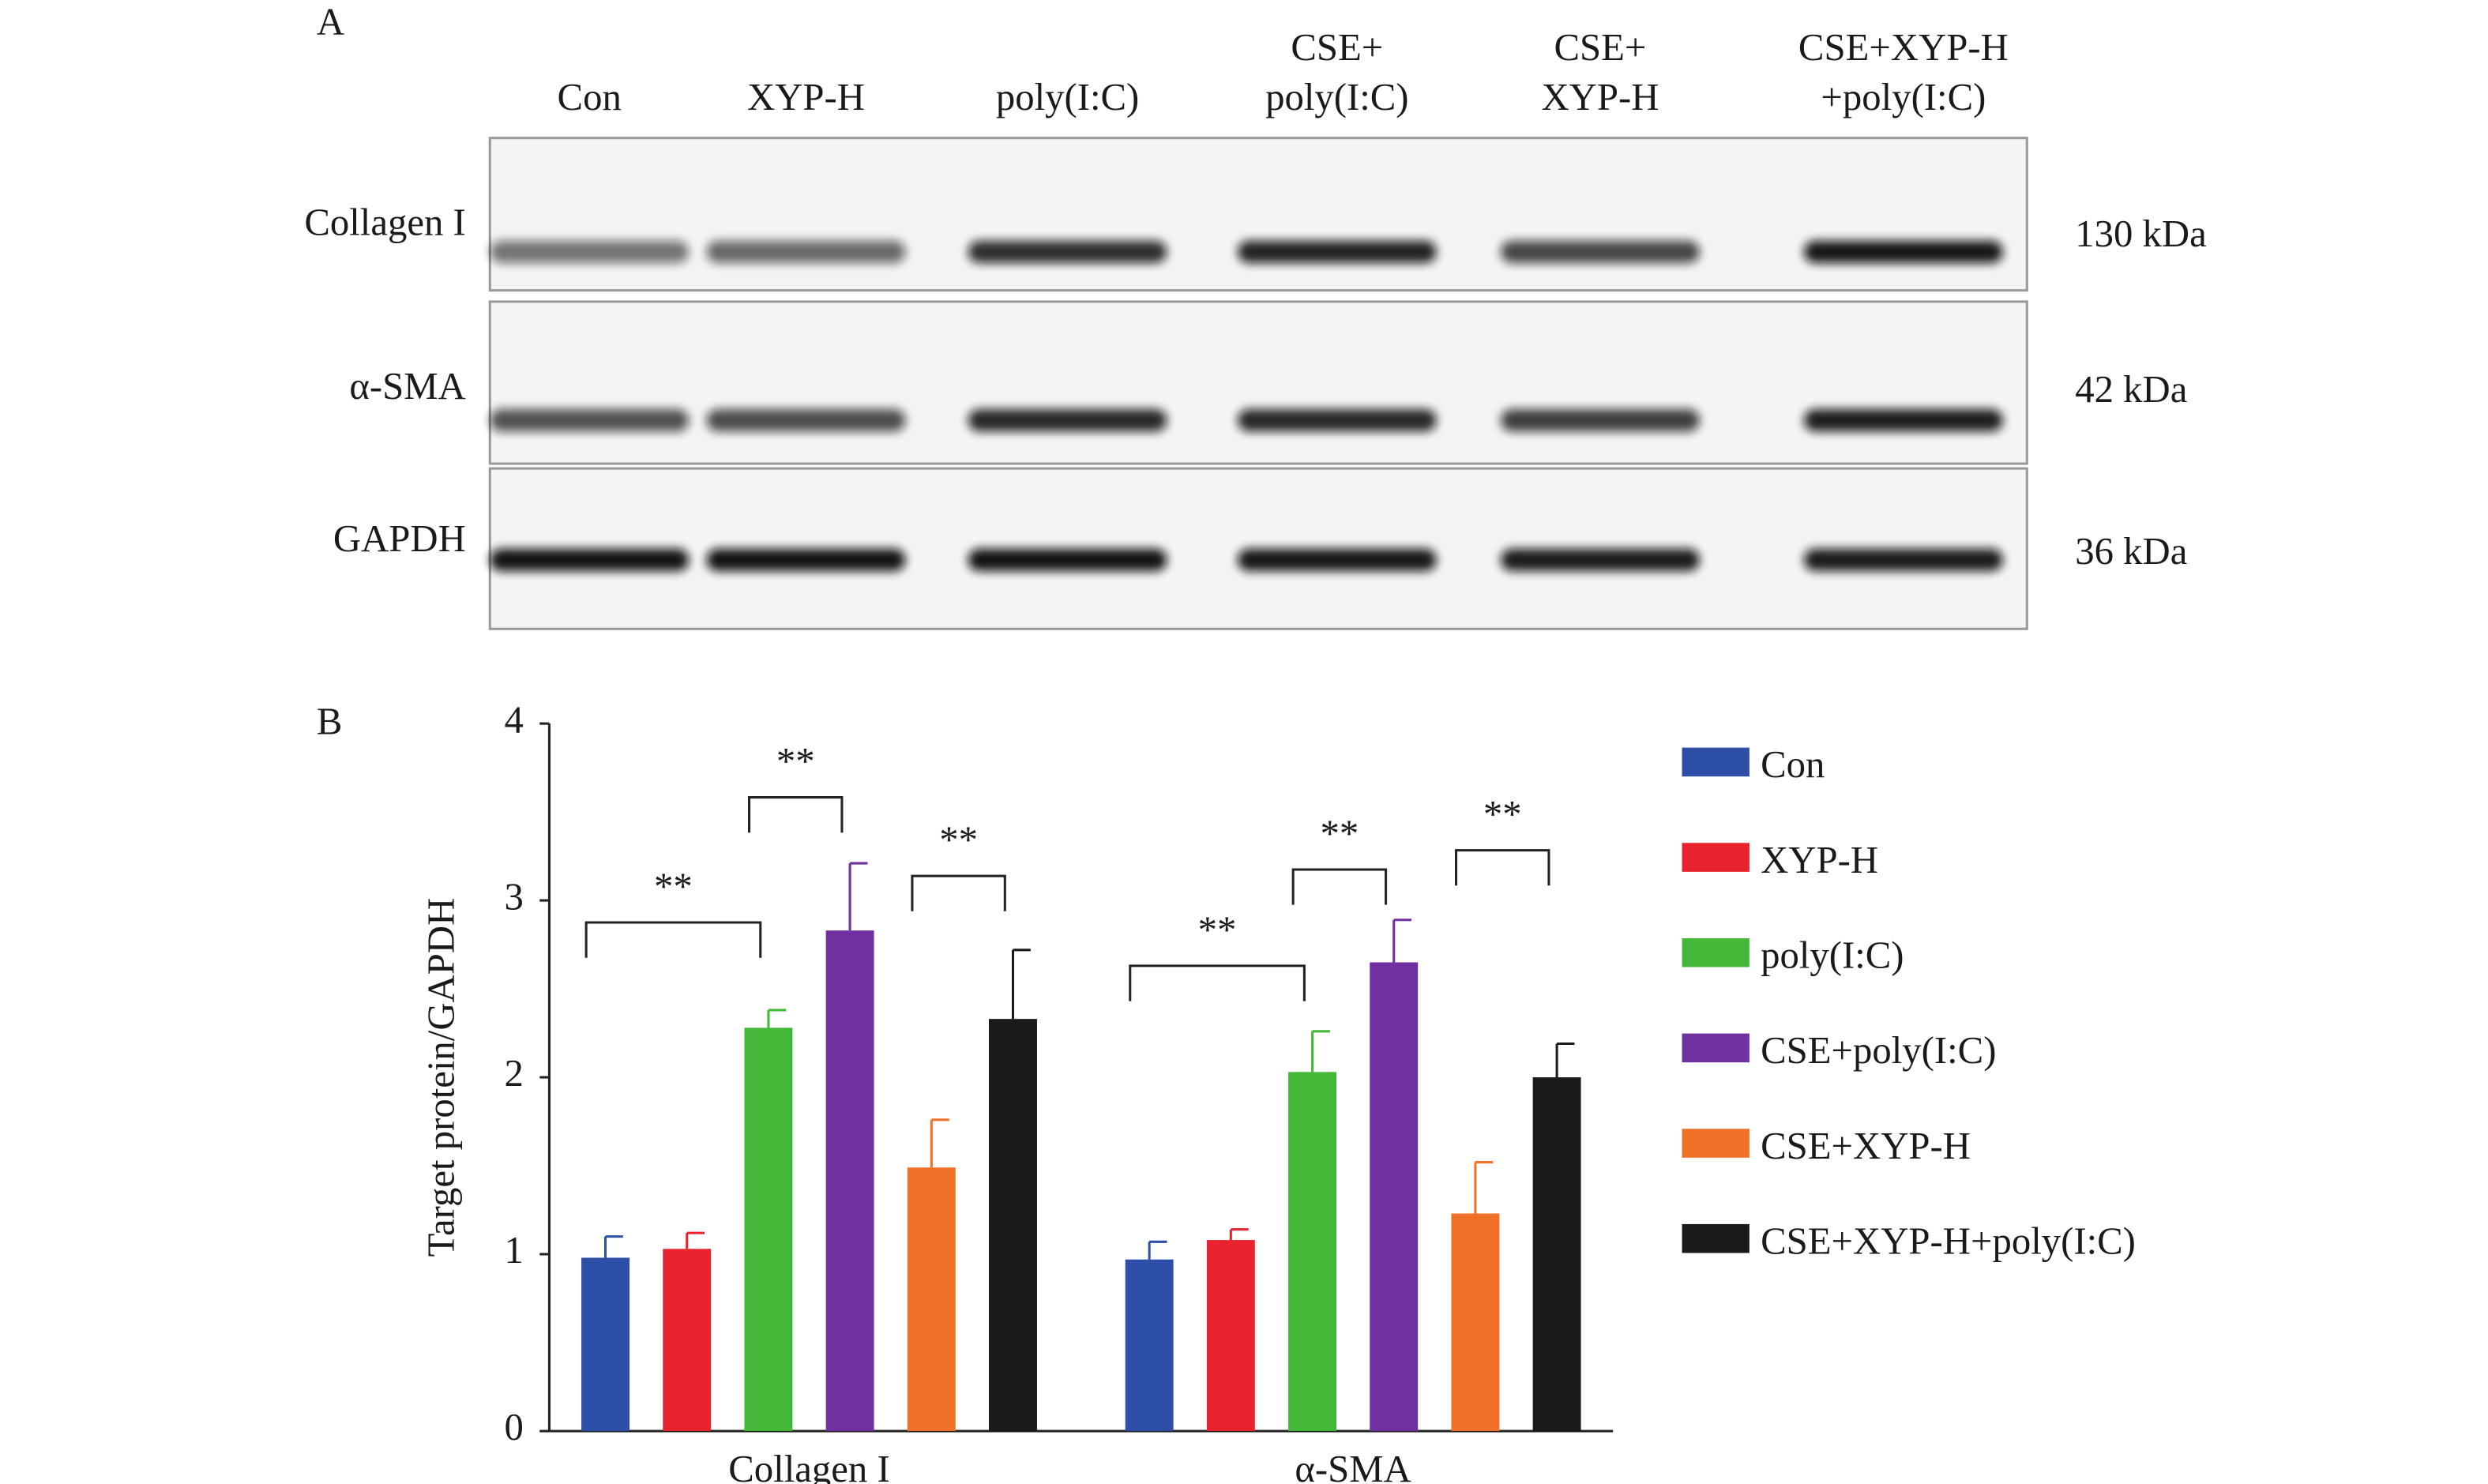 The width and height of the screenshot is (2488, 1484). Describe the element at coordinates (1948, 1241) in the screenshot. I see `legend-label: CSE+XYP-H+poly(I:C)` at that location.